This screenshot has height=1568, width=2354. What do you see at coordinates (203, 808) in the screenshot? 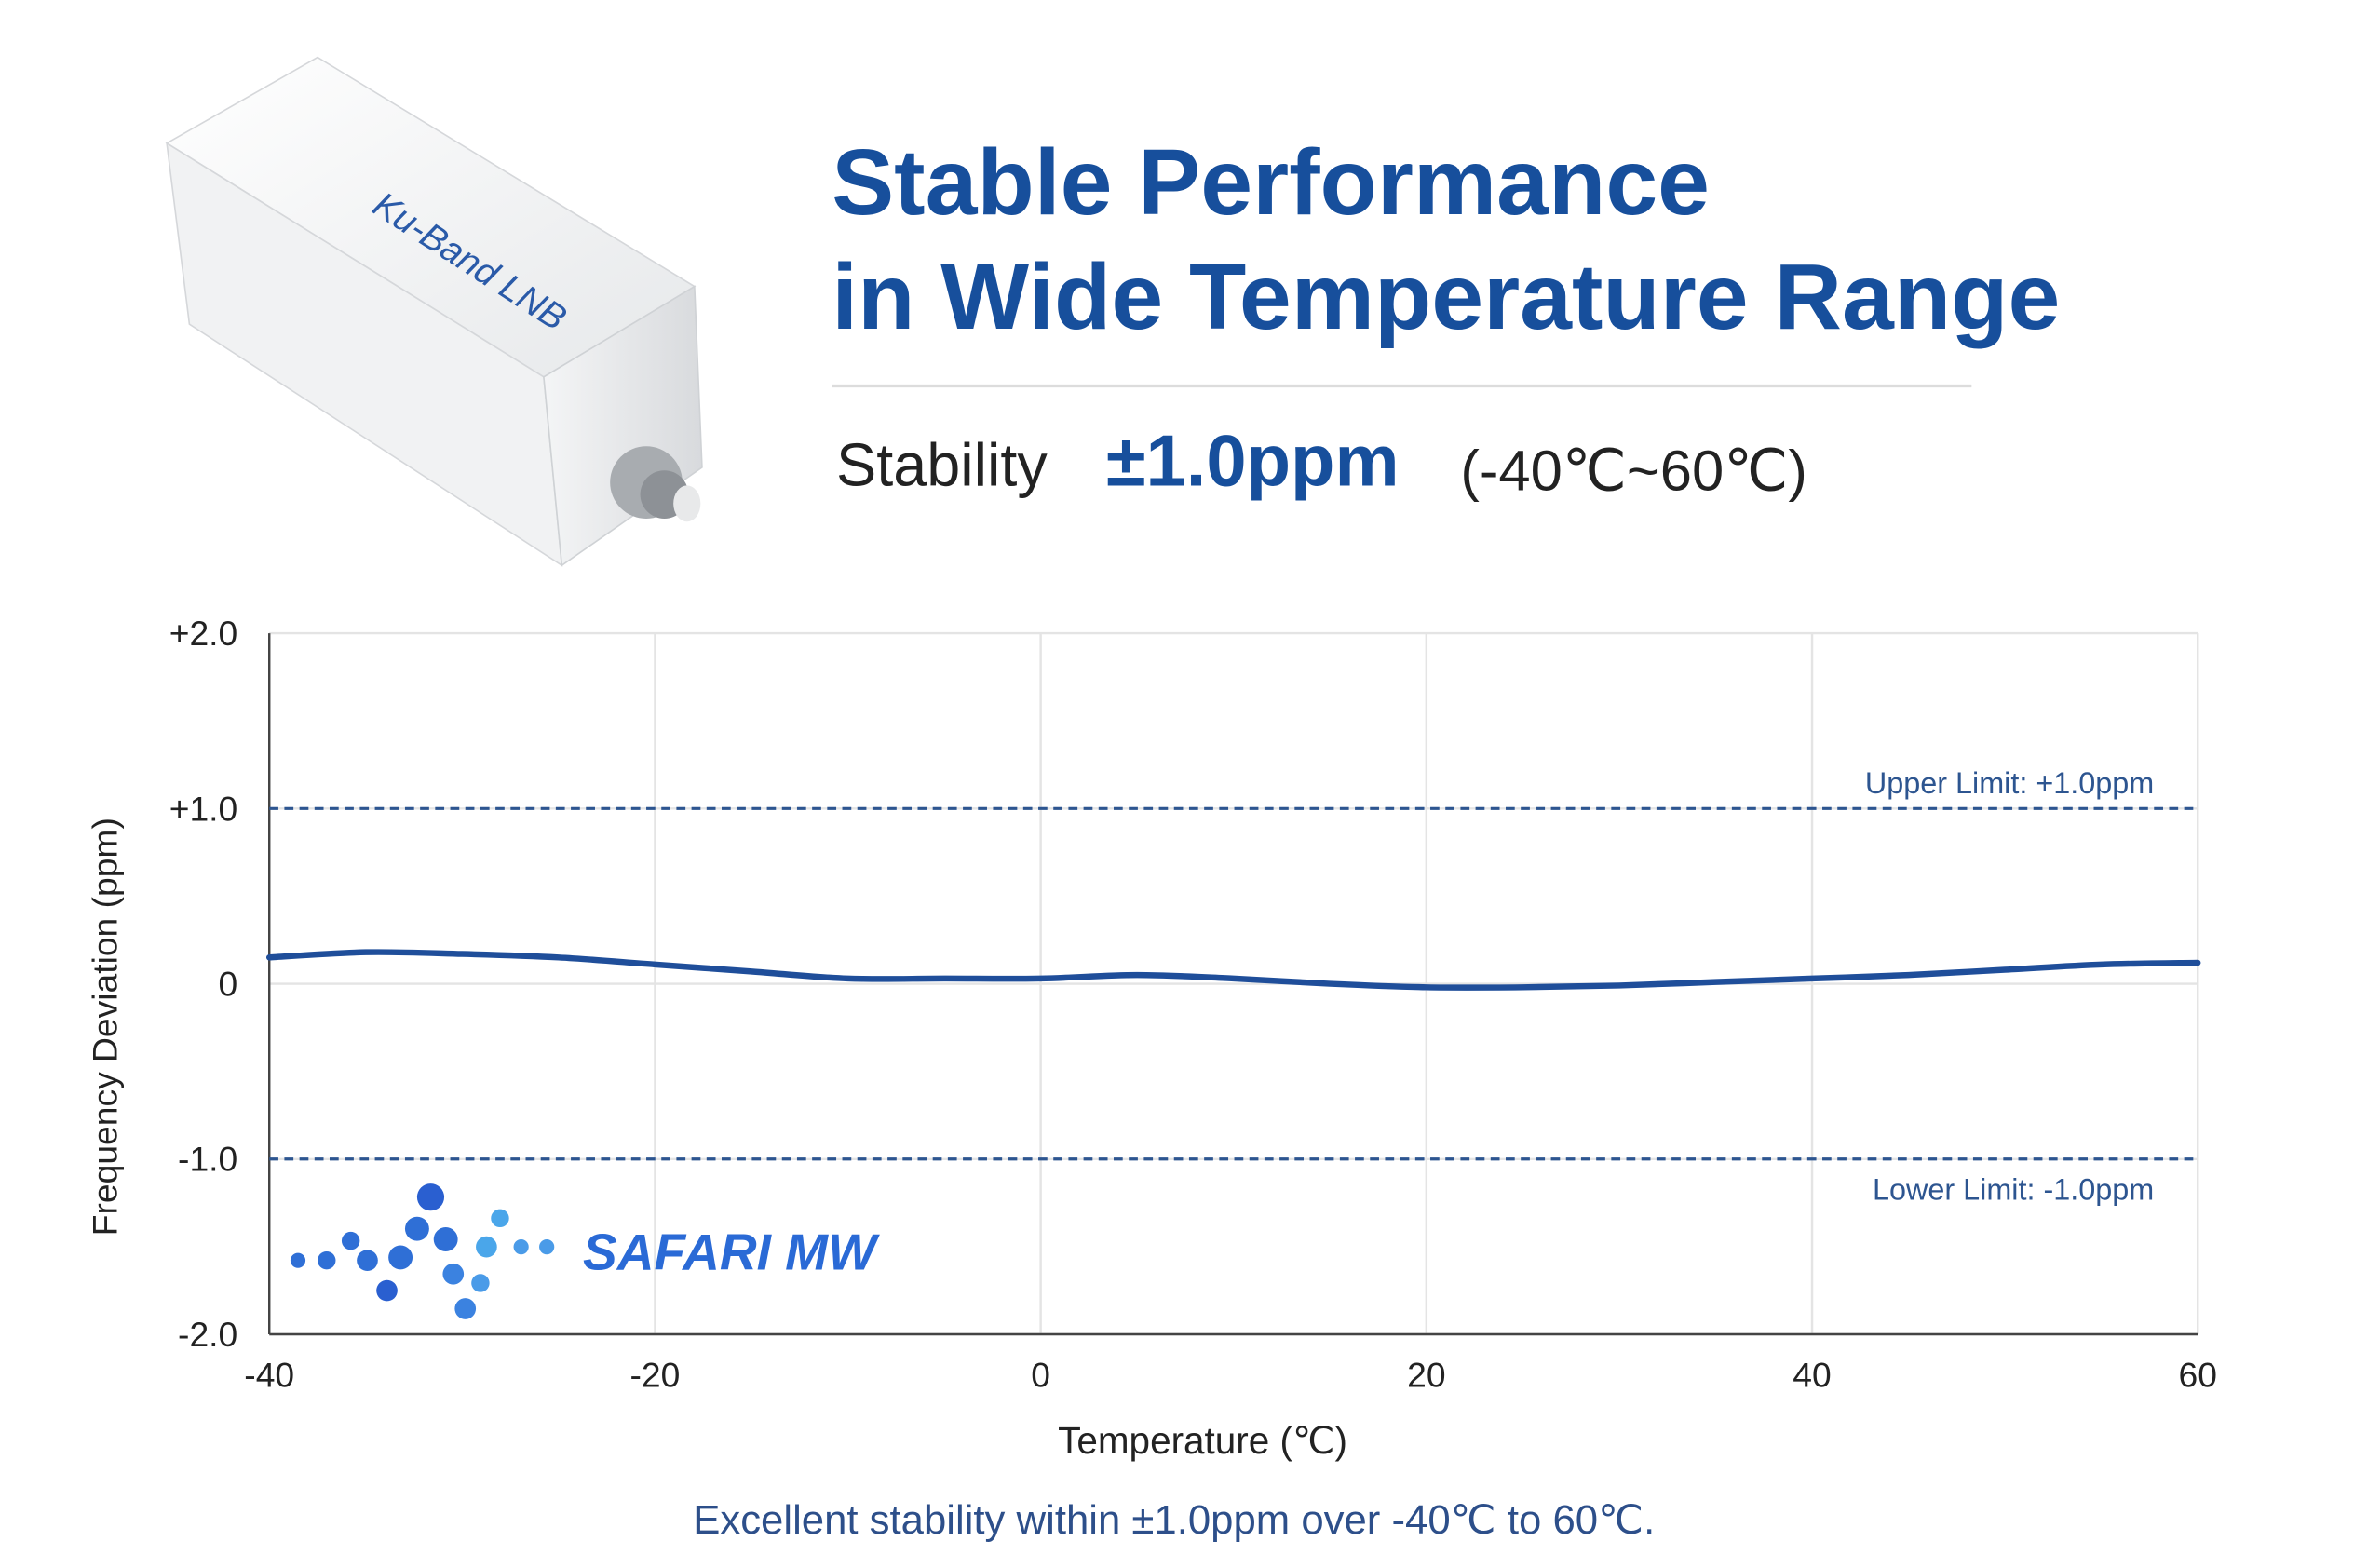
I see `y-tick-label: +1.0` at bounding box center [203, 808].